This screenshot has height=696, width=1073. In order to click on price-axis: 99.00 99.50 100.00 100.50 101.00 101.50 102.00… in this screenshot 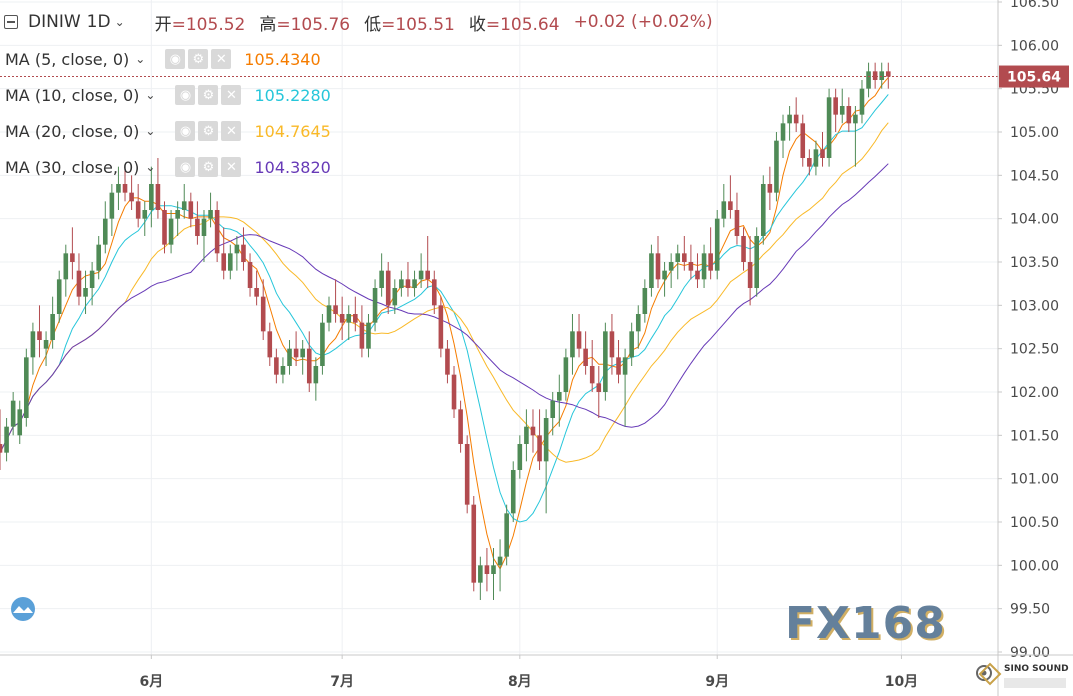, I will do `click(1028, 348)`.